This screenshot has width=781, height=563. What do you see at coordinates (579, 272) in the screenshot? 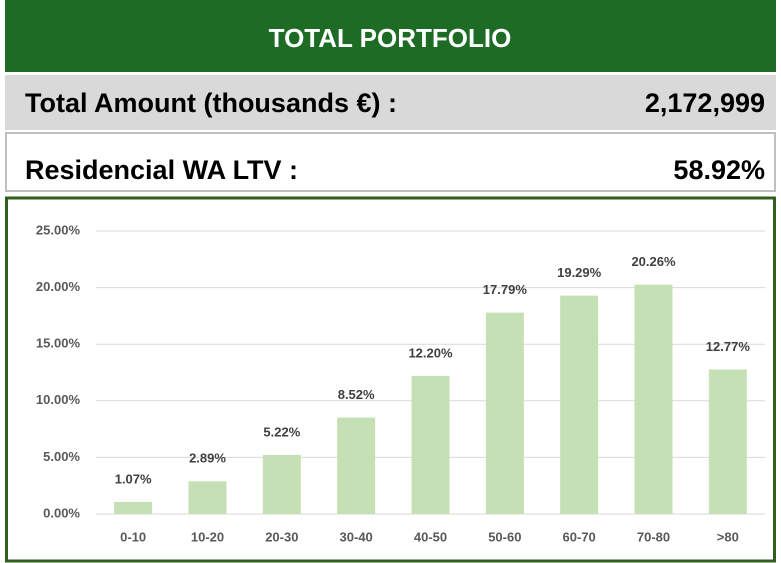
I see `data-label: 19.29%` at bounding box center [579, 272].